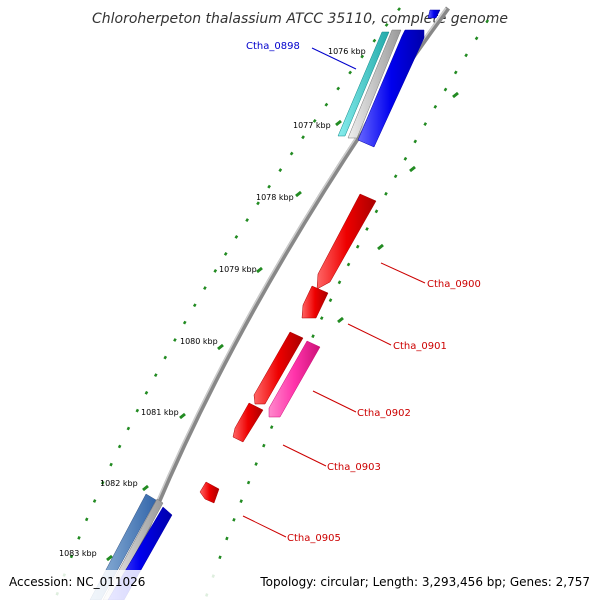 The width and height of the screenshot is (600, 600). I want to click on tick-label-1080: 1080 kbp, so click(199, 341).